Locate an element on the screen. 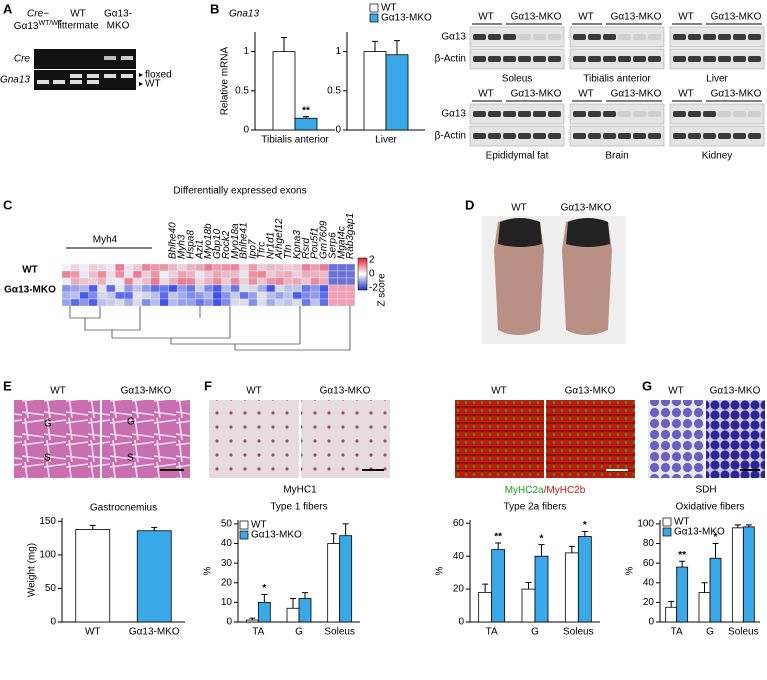  gene-label: Myo18b is located at coordinates (208, 241).